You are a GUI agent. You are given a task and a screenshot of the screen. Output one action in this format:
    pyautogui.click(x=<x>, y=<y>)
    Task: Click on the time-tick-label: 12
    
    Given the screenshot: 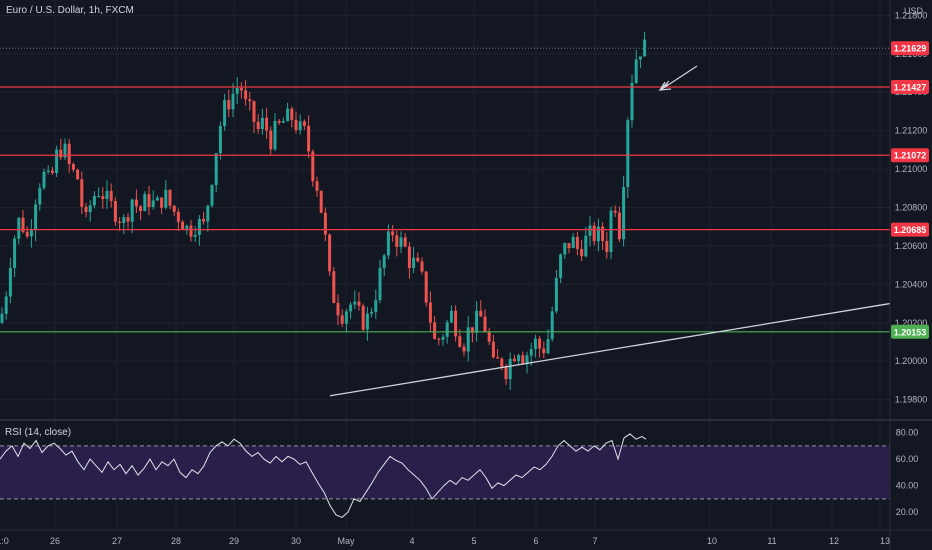 What is the action you would take?
    pyautogui.click(x=834, y=541)
    